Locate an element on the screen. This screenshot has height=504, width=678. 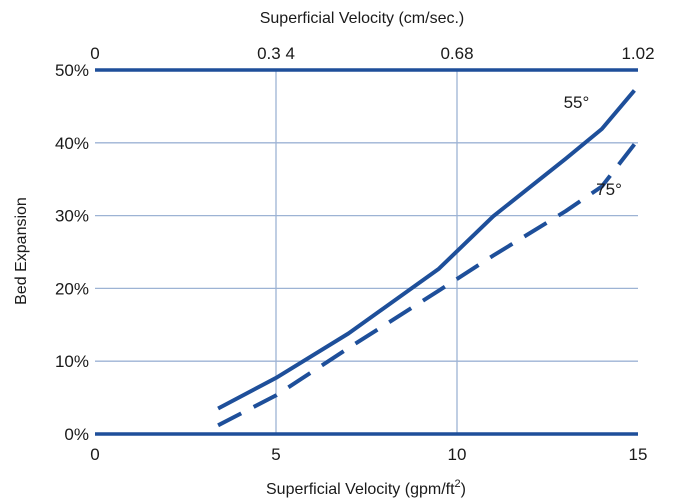
x-tick-label-15: 15 is located at coordinates (638, 454).